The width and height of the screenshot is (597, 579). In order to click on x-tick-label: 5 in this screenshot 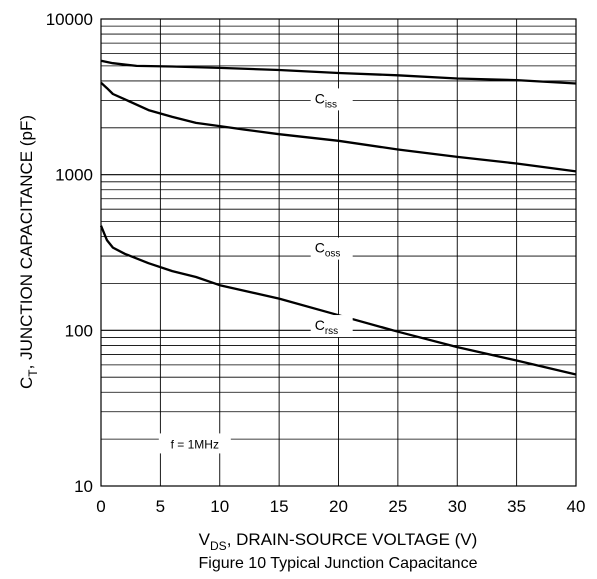, I will do `click(160, 506)`.